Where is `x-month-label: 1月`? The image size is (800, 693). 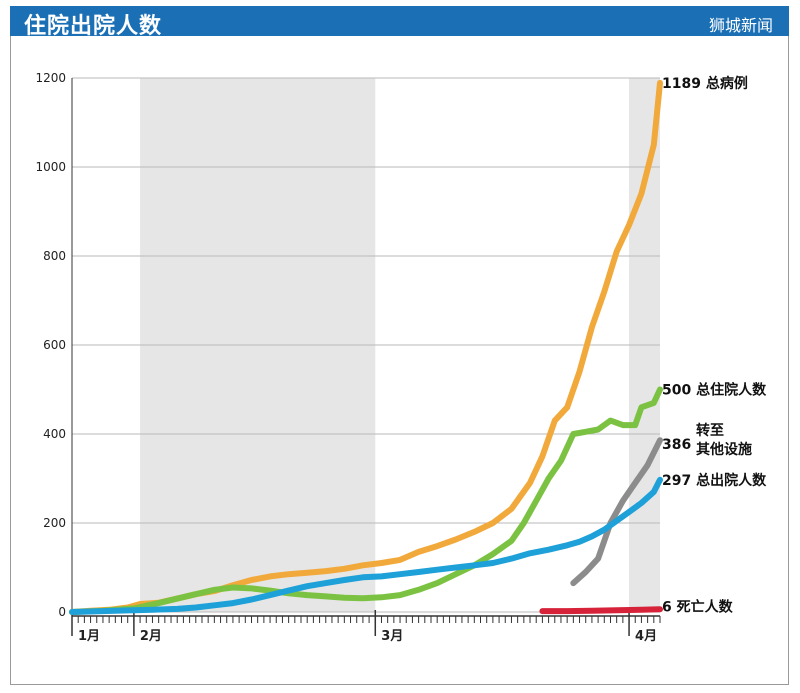
x-month-label: 1月 is located at coordinates (89, 636).